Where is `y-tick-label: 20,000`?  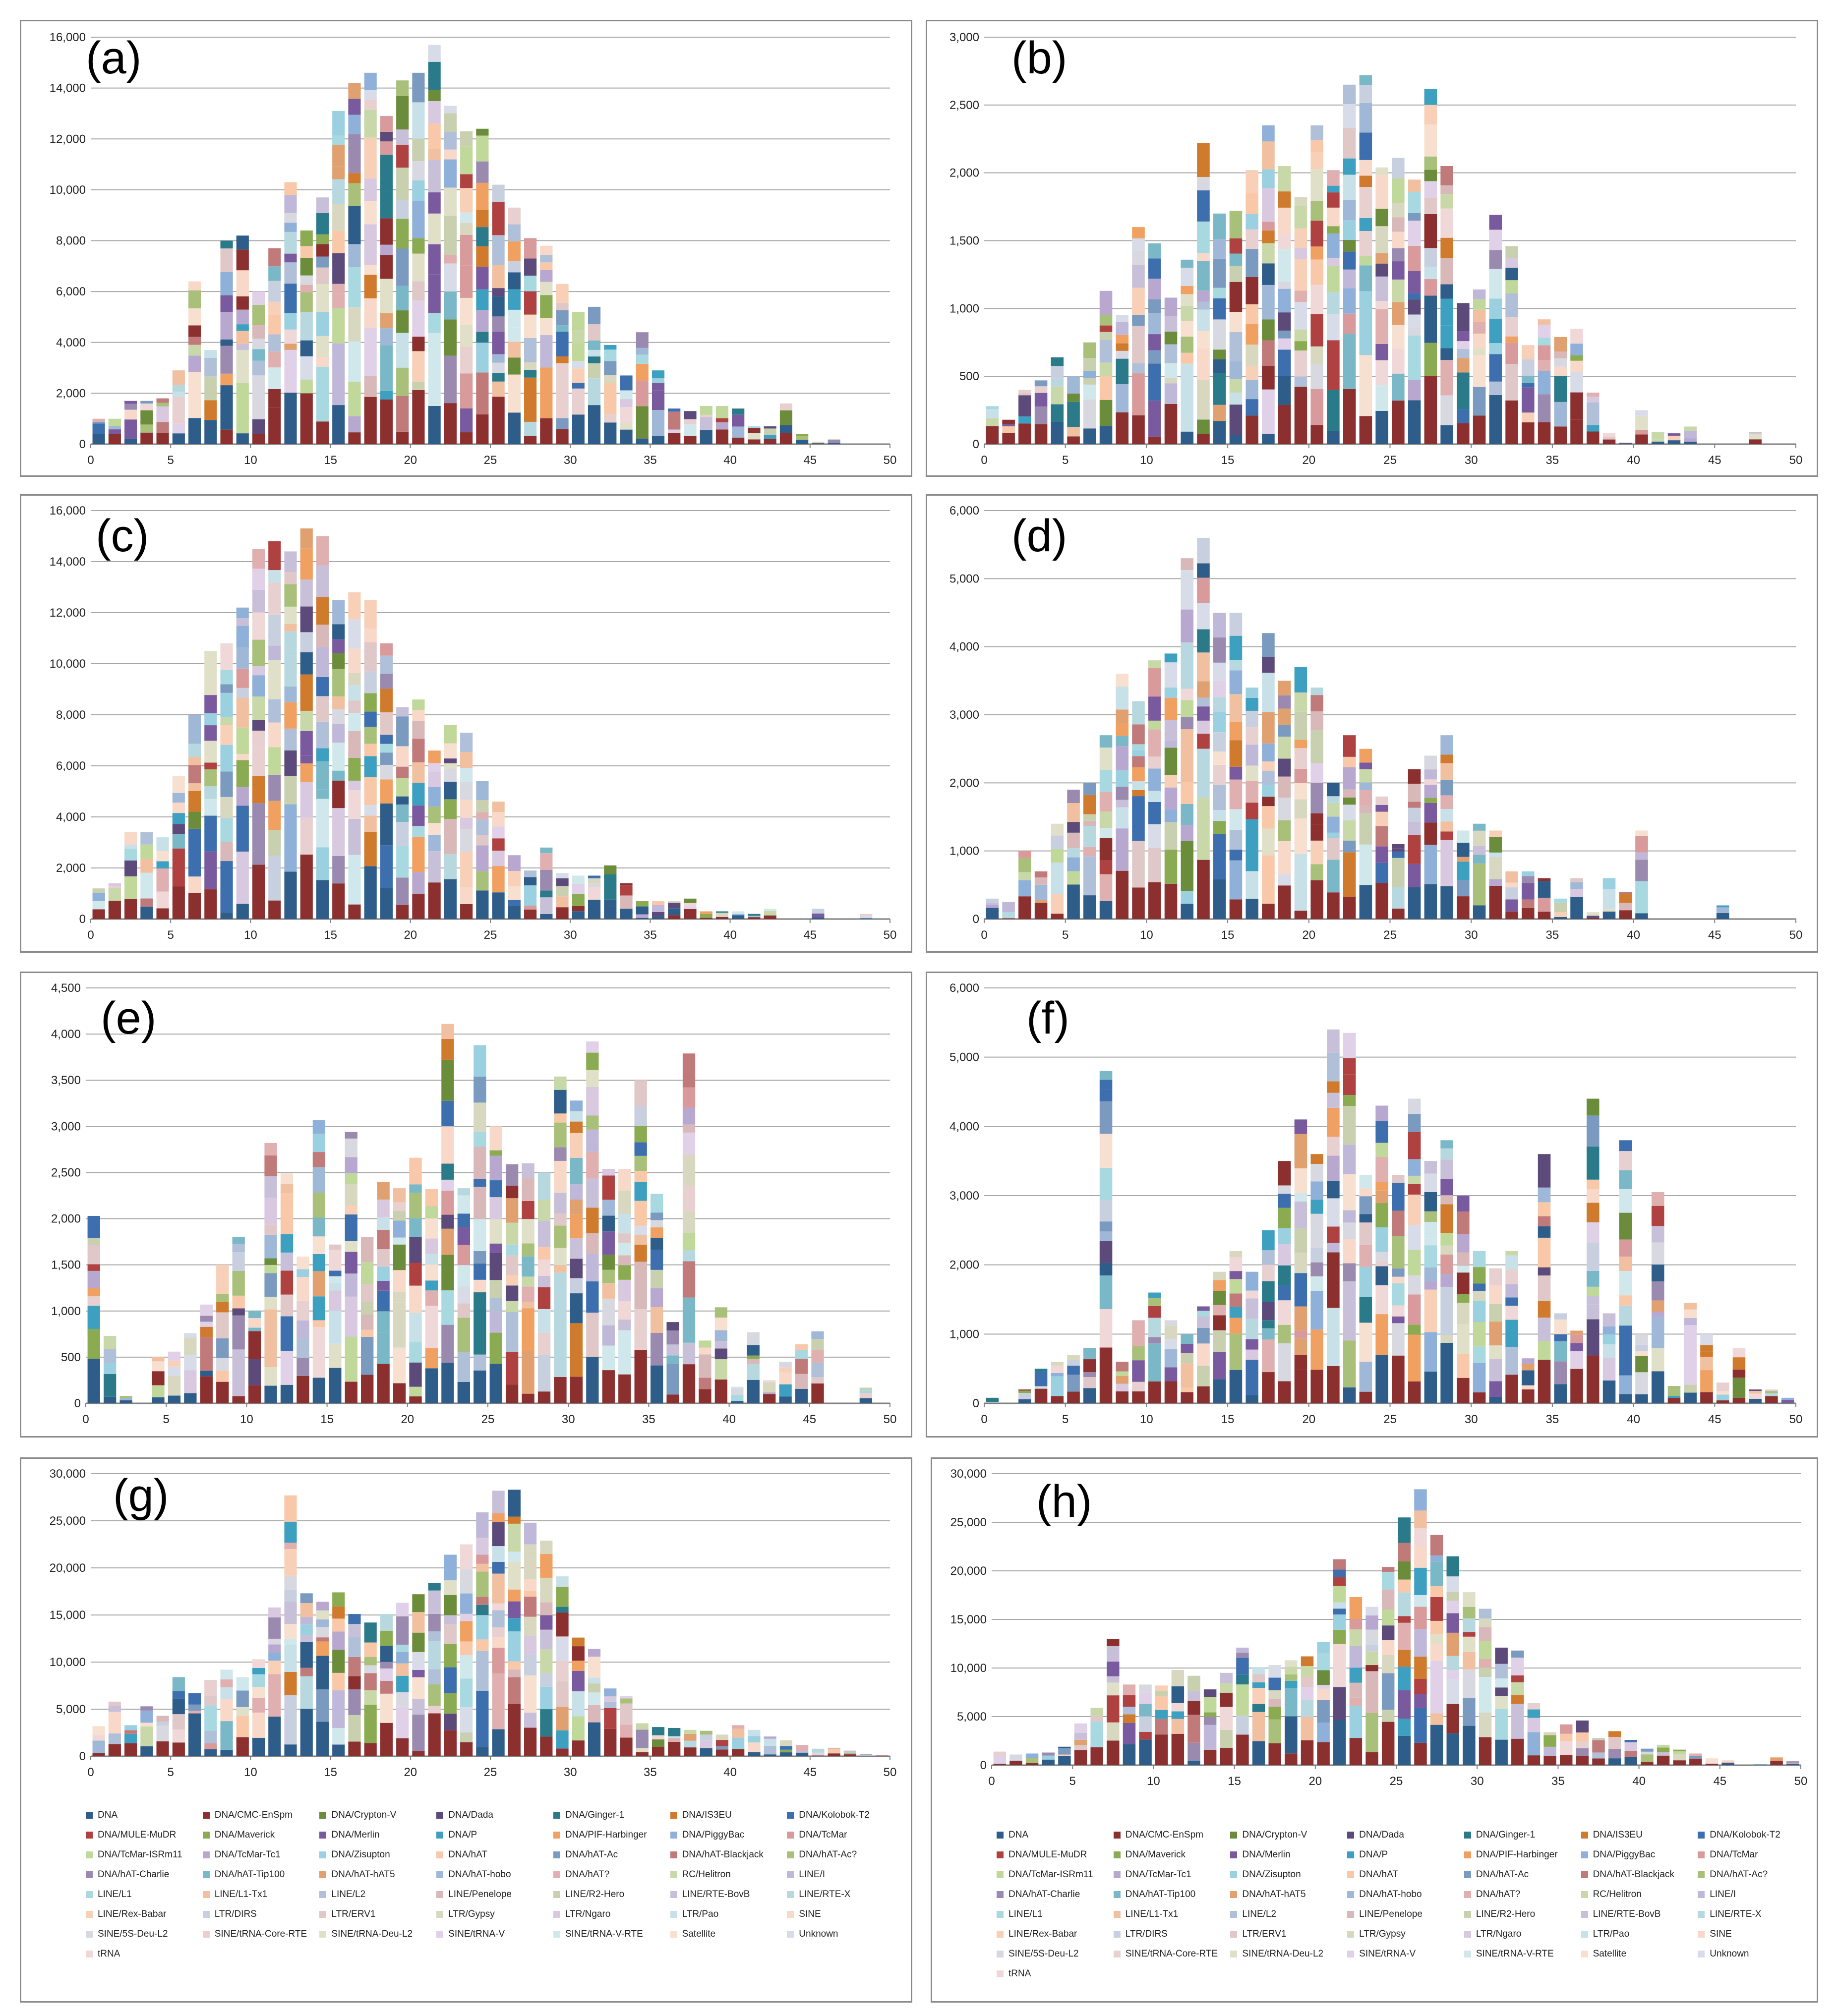 y-tick-label: 20,000 is located at coordinates (68, 1568).